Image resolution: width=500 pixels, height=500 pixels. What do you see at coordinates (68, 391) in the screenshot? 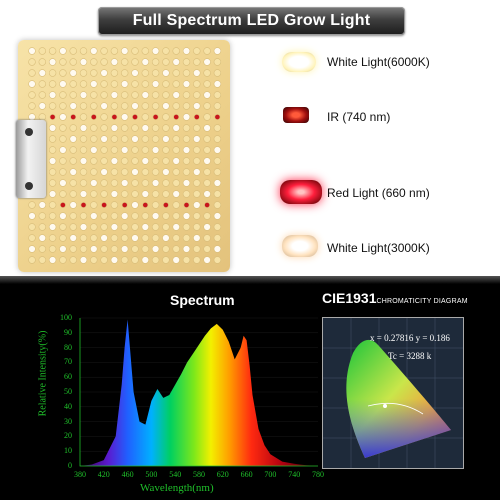
I see `y-tick-label: 50` at bounding box center [68, 391].